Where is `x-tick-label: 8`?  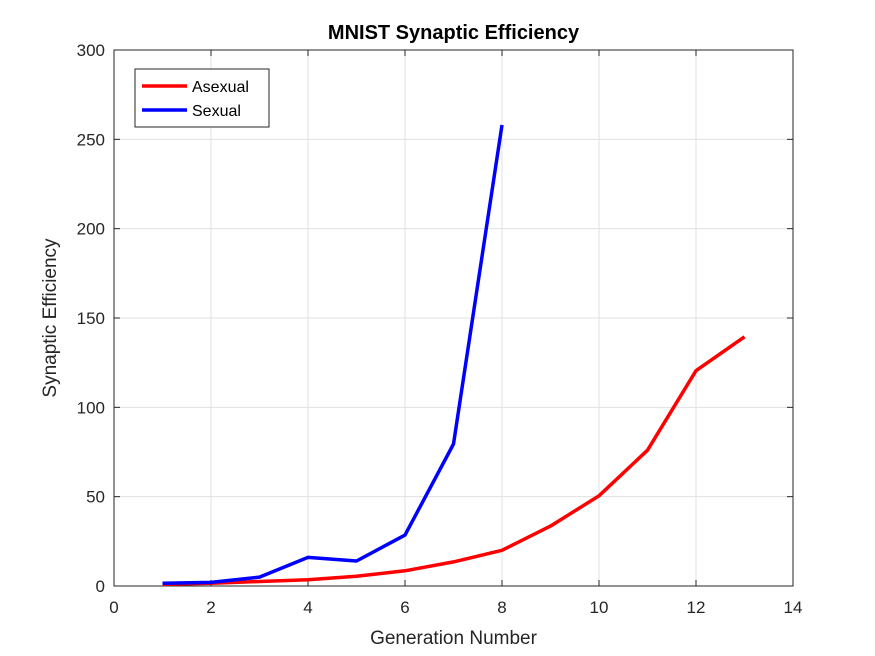 x-tick-label: 8 is located at coordinates (501, 607).